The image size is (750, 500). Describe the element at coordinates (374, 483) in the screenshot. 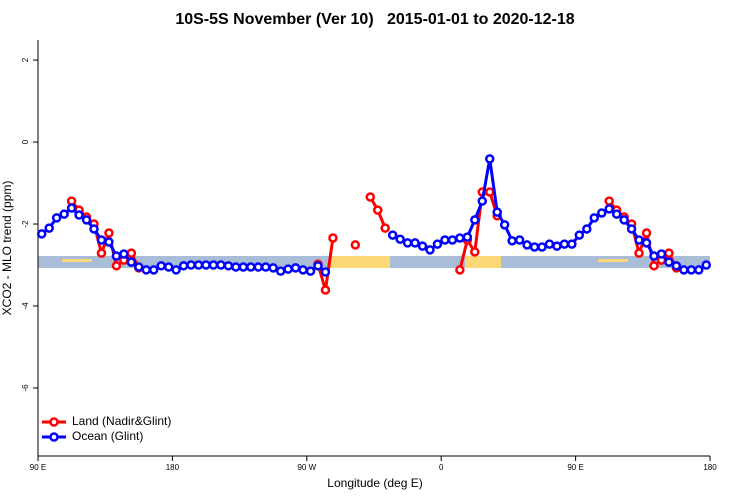

I see `x-axis-title: Longitude (deg E)` at that location.